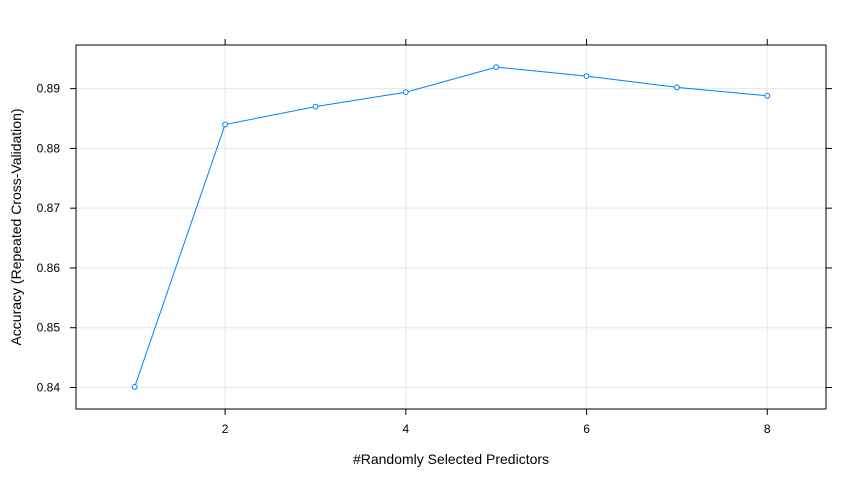 This screenshot has width=864, height=485. Describe the element at coordinates (49, 208) in the screenshot. I see `y-tick-label: 0.87` at that location.